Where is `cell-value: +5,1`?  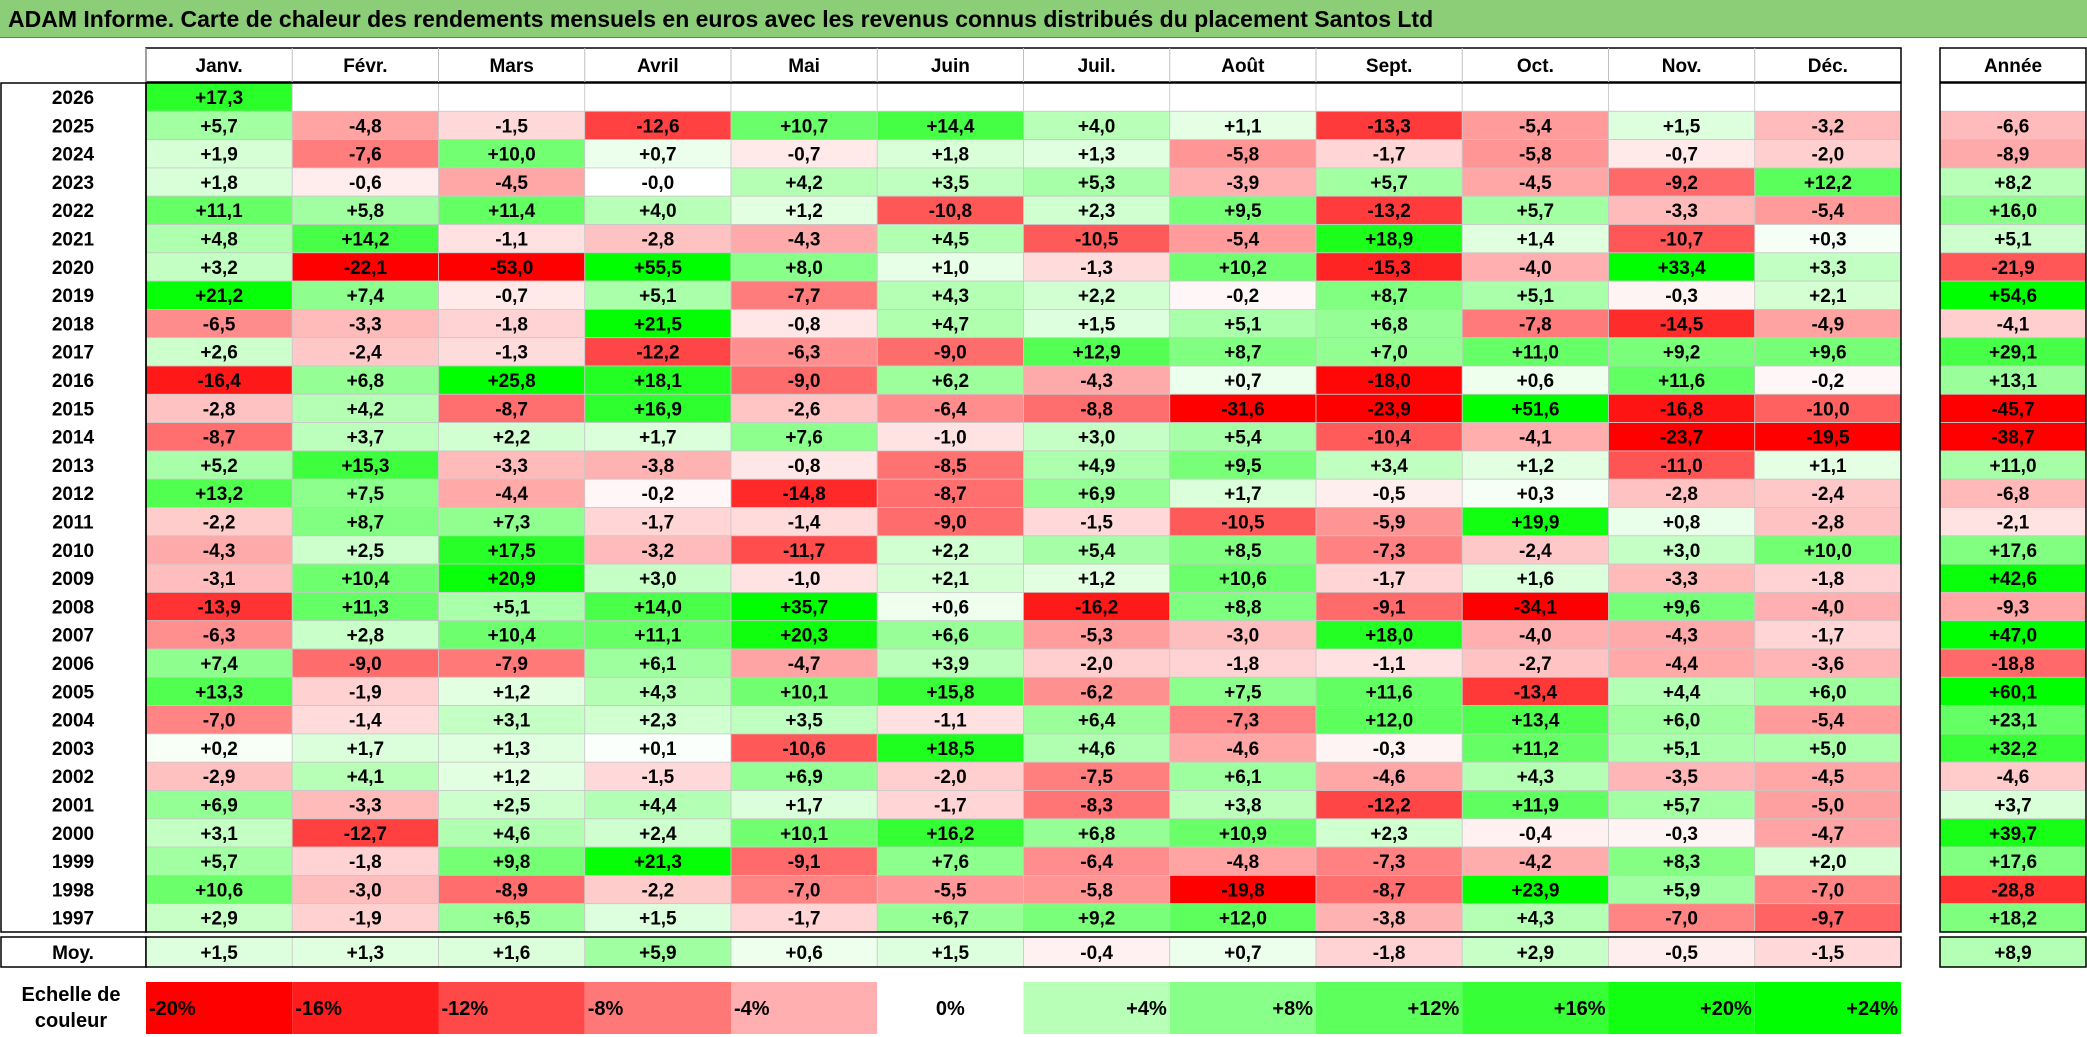
cell-value: +5,1 is located at coordinates (1682, 749).